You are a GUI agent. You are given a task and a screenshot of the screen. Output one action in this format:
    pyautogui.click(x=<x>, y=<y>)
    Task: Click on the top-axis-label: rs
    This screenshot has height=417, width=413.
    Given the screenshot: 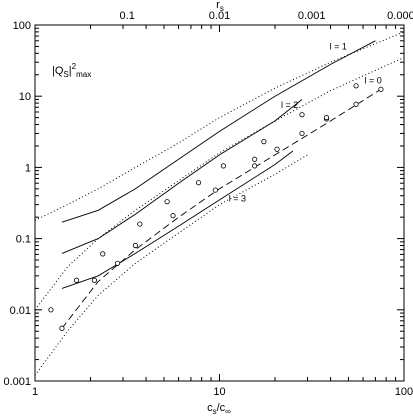 What is the action you would take?
    pyautogui.click(x=220, y=6)
    